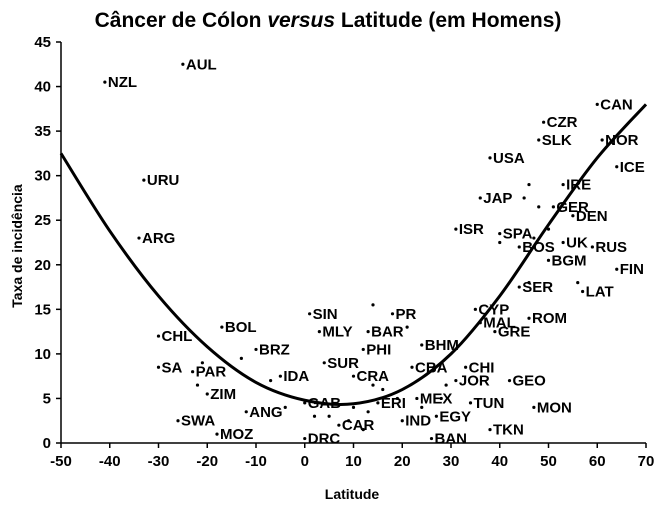 This screenshot has height=507, width=657. I want to click on y-axis-label: Taxa de incidência, so click(17, 246).